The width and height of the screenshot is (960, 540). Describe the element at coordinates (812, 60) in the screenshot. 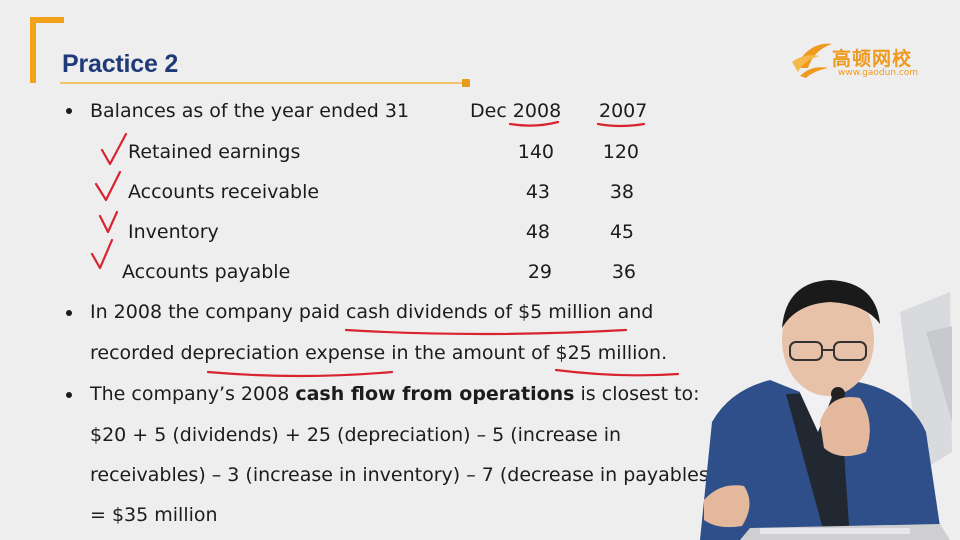

I see `gaodun-logo-icon` at that location.